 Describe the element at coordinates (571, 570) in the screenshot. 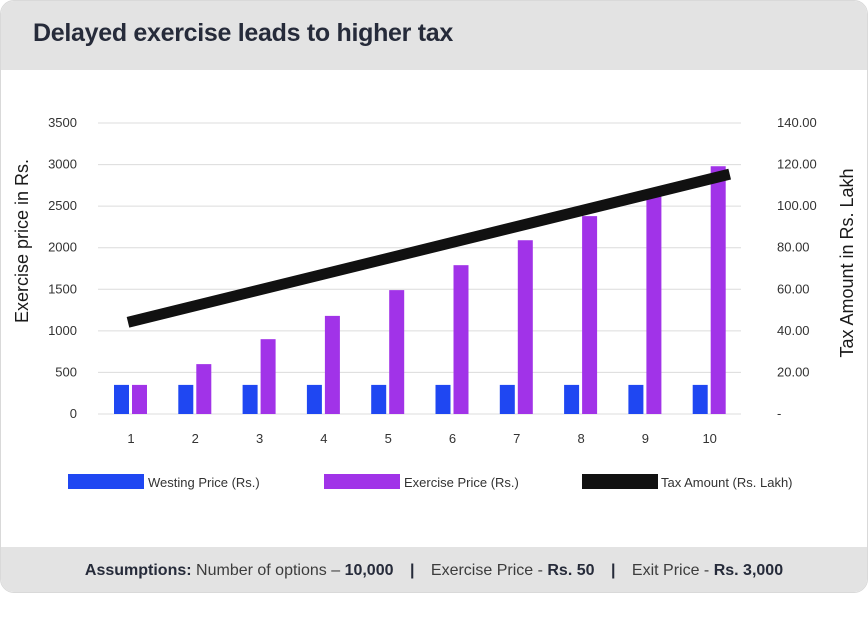

I see `exercise-value: Rs. 50` at that location.